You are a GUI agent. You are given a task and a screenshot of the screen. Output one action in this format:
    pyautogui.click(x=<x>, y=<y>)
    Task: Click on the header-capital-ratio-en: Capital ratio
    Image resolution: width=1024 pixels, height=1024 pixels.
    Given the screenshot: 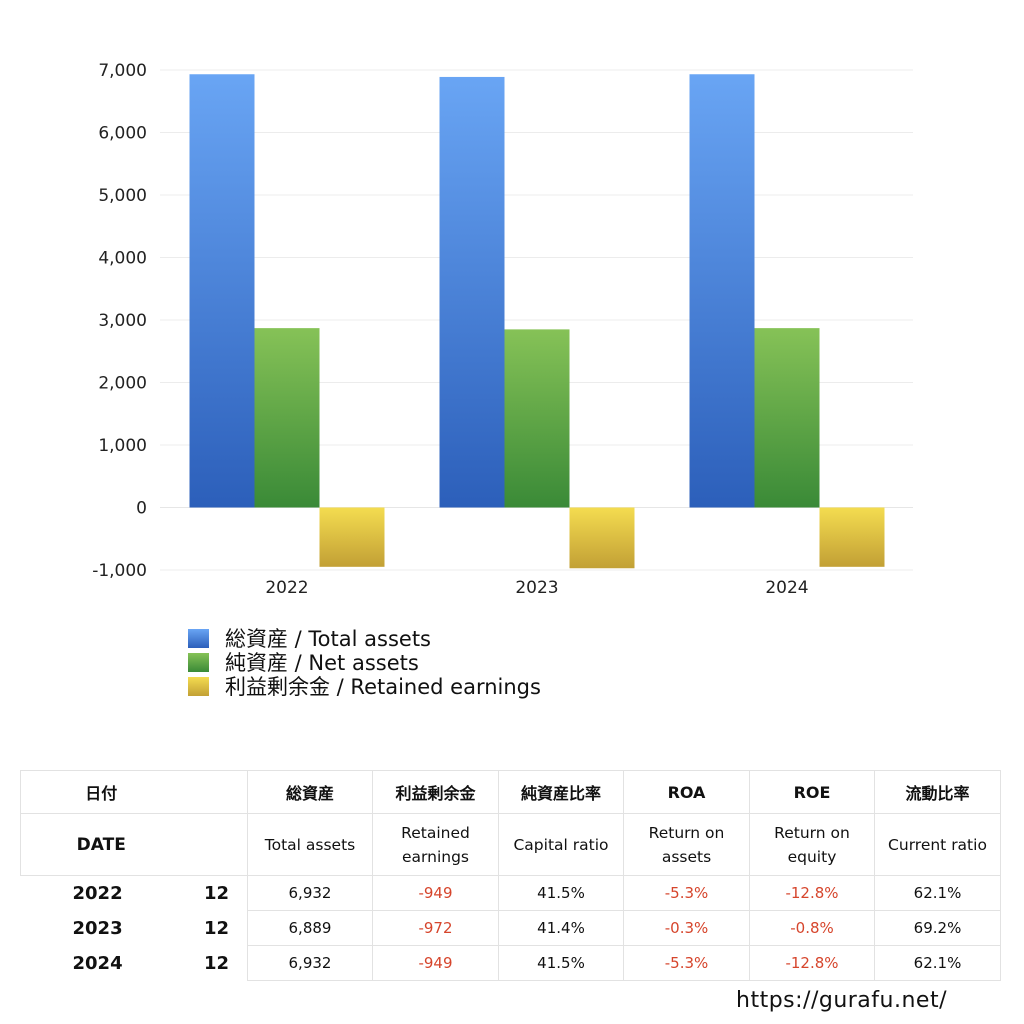 What is the action you would take?
    pyautogui.click(x=561, y=844)
    